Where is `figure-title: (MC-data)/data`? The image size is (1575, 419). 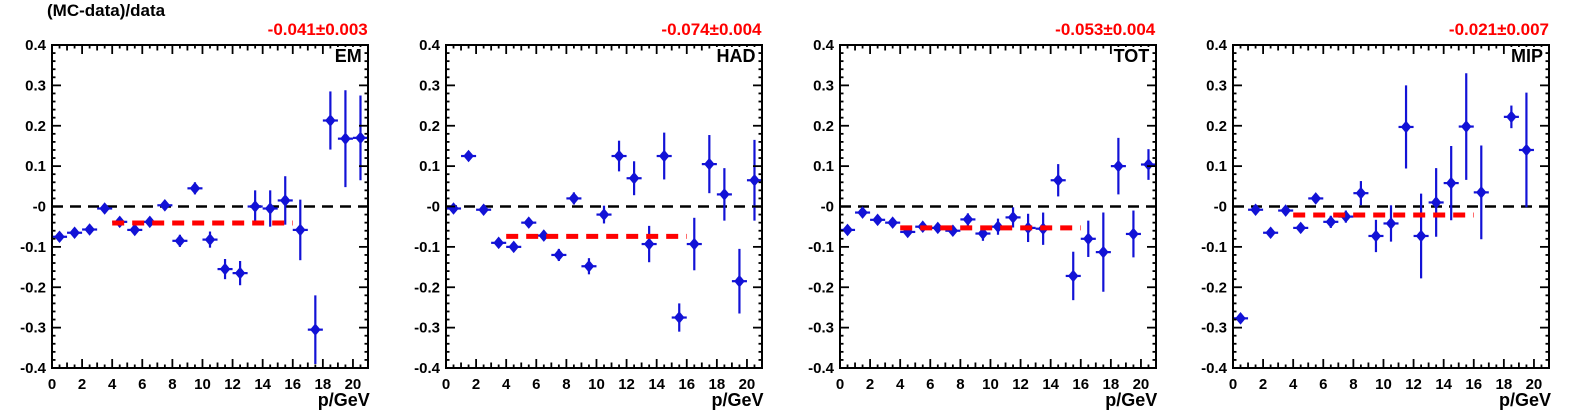 figure-title: (MC-data)/data is located at coordinates (106, 10).